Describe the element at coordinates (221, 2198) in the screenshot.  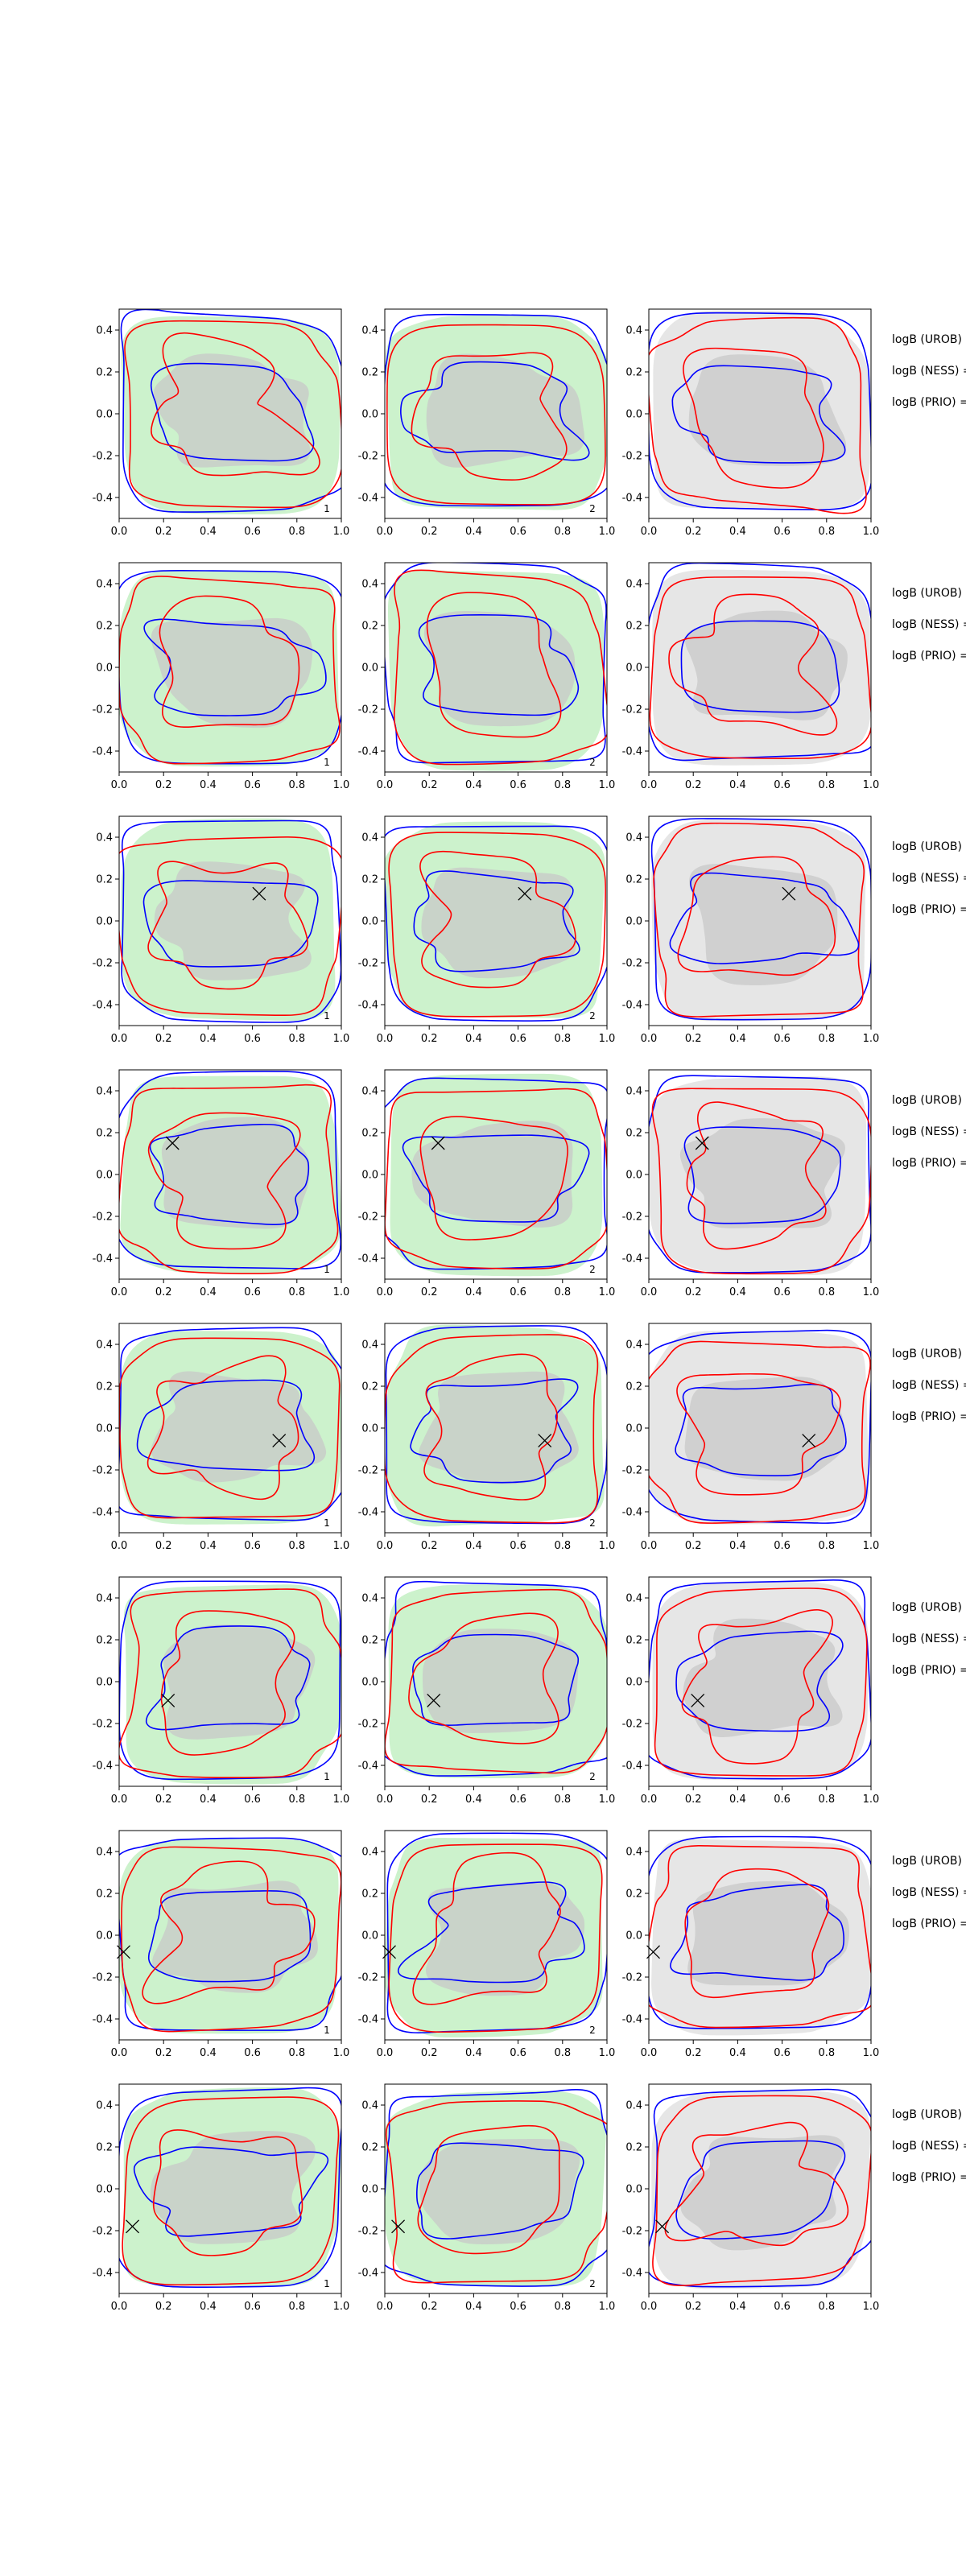
I see `panel-r8-c1: 0.0 0.2 0.4 0.6 0.8 1.0 -0.4 -0.2 0.0 0.2 0.4 1` at that location.